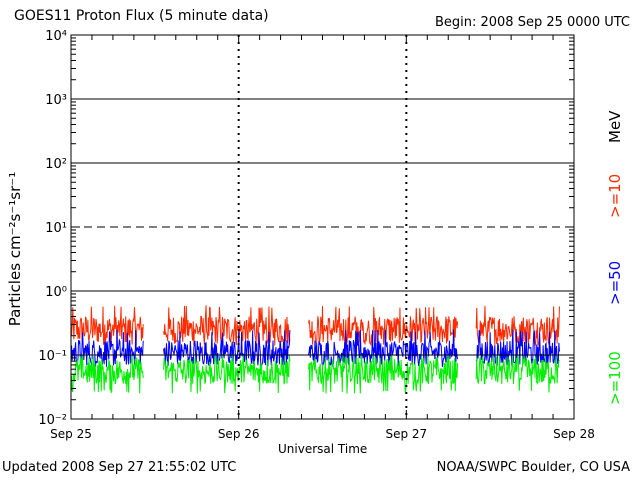  I want to click on legend-ge10: >=10, so click(615, 195).